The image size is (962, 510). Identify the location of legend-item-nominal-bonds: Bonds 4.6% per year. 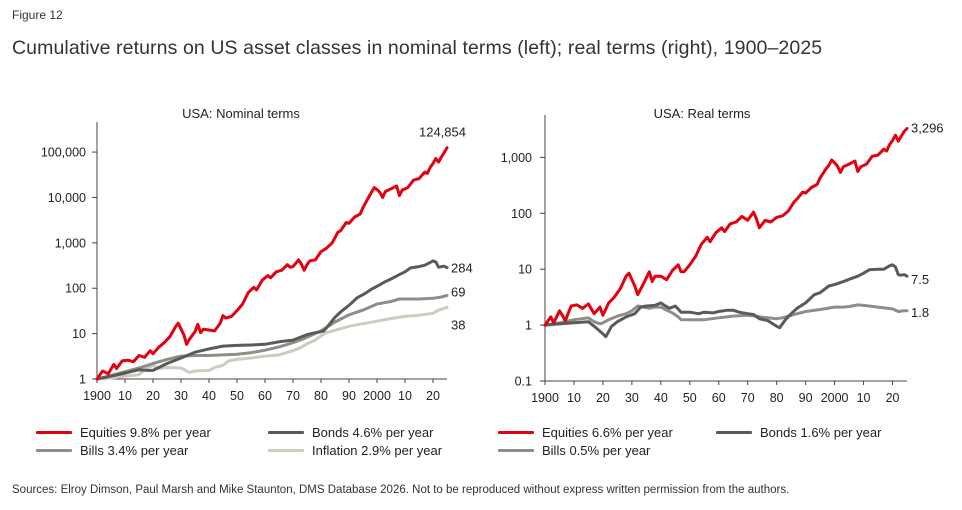
(350, 432).